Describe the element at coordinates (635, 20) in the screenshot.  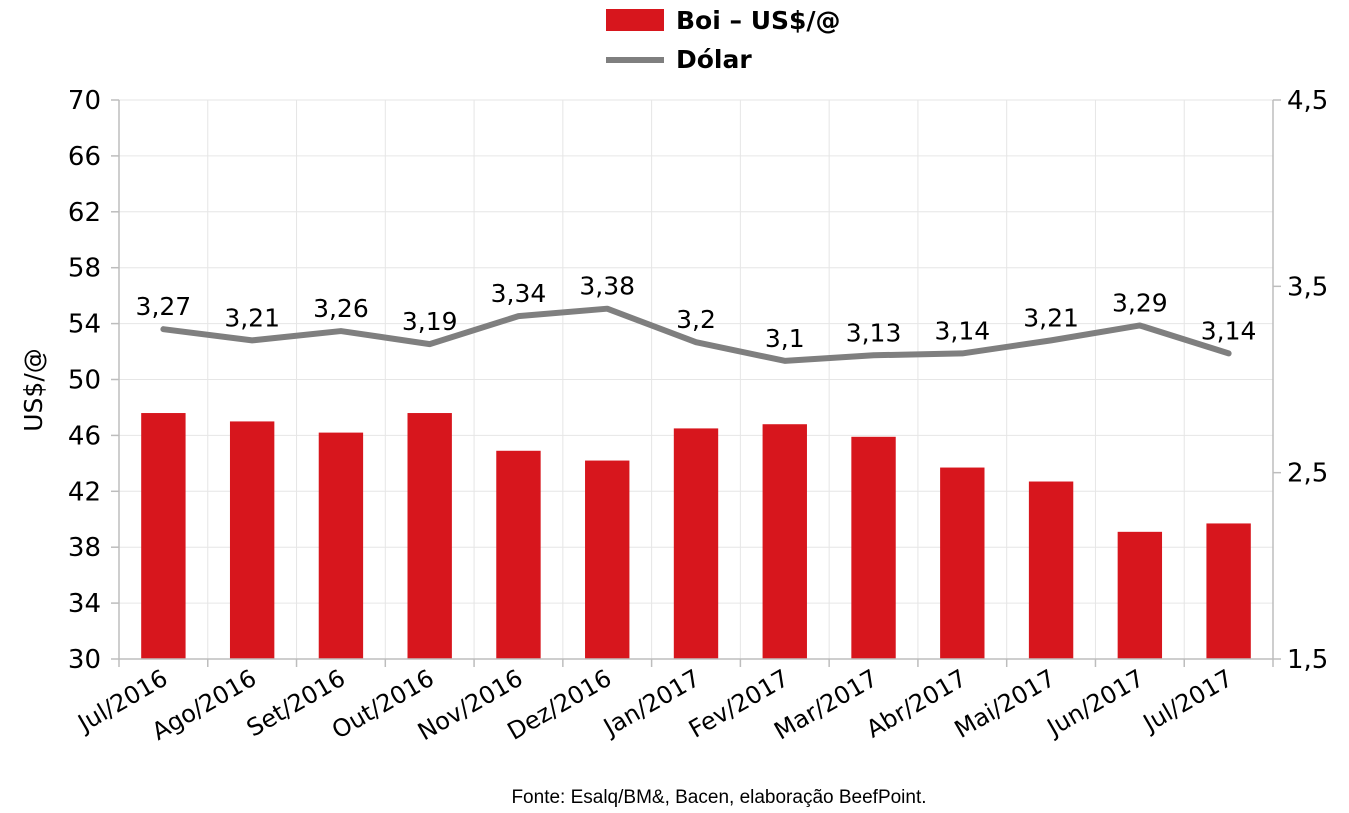
I see `legend-swatch-boi` at that location.